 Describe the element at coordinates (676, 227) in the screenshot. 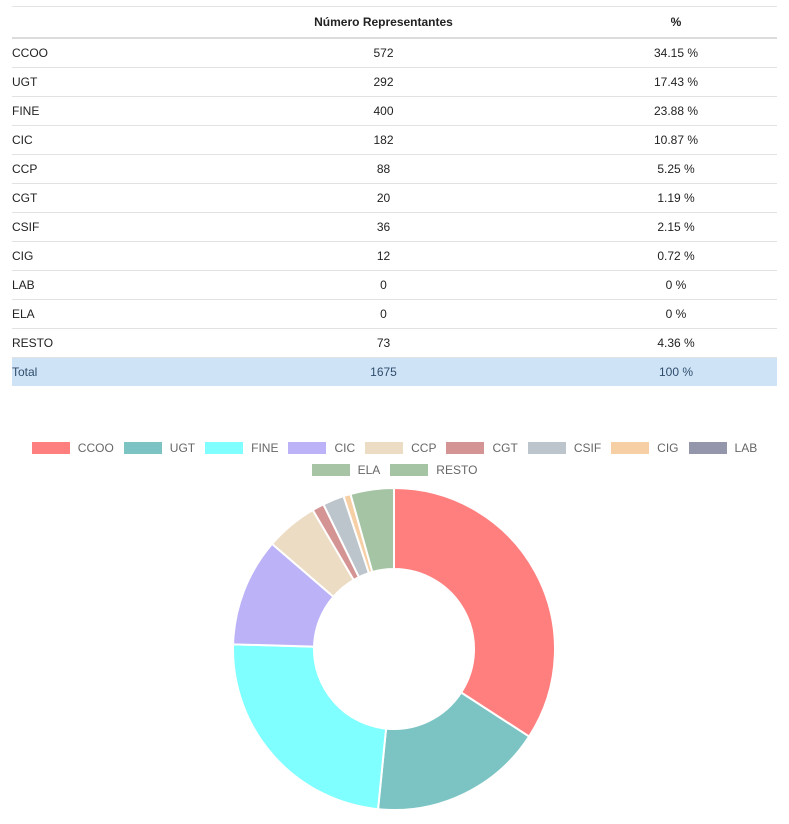

I see `row-percent: 2.15 %` at that location.